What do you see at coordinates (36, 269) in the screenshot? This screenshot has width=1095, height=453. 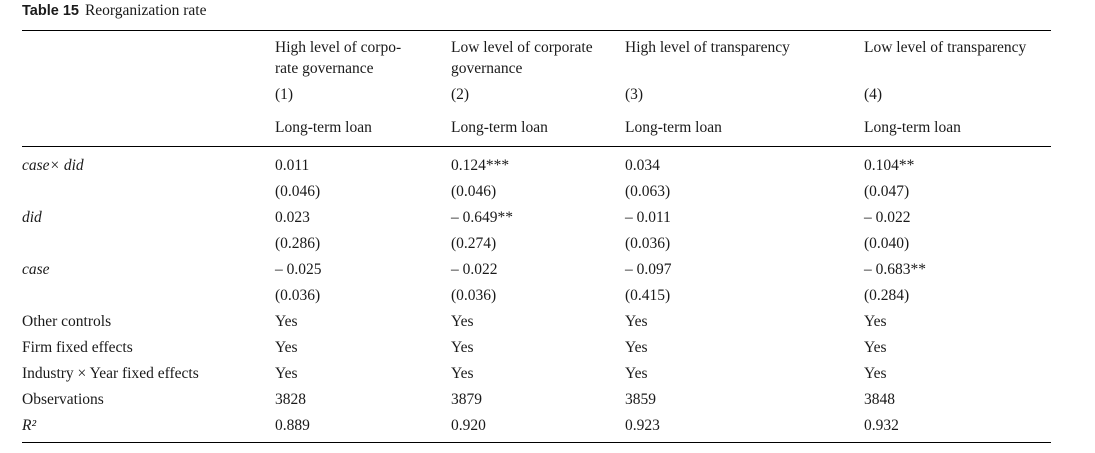 I see `row-label: case` at bounding box center [36, 269].